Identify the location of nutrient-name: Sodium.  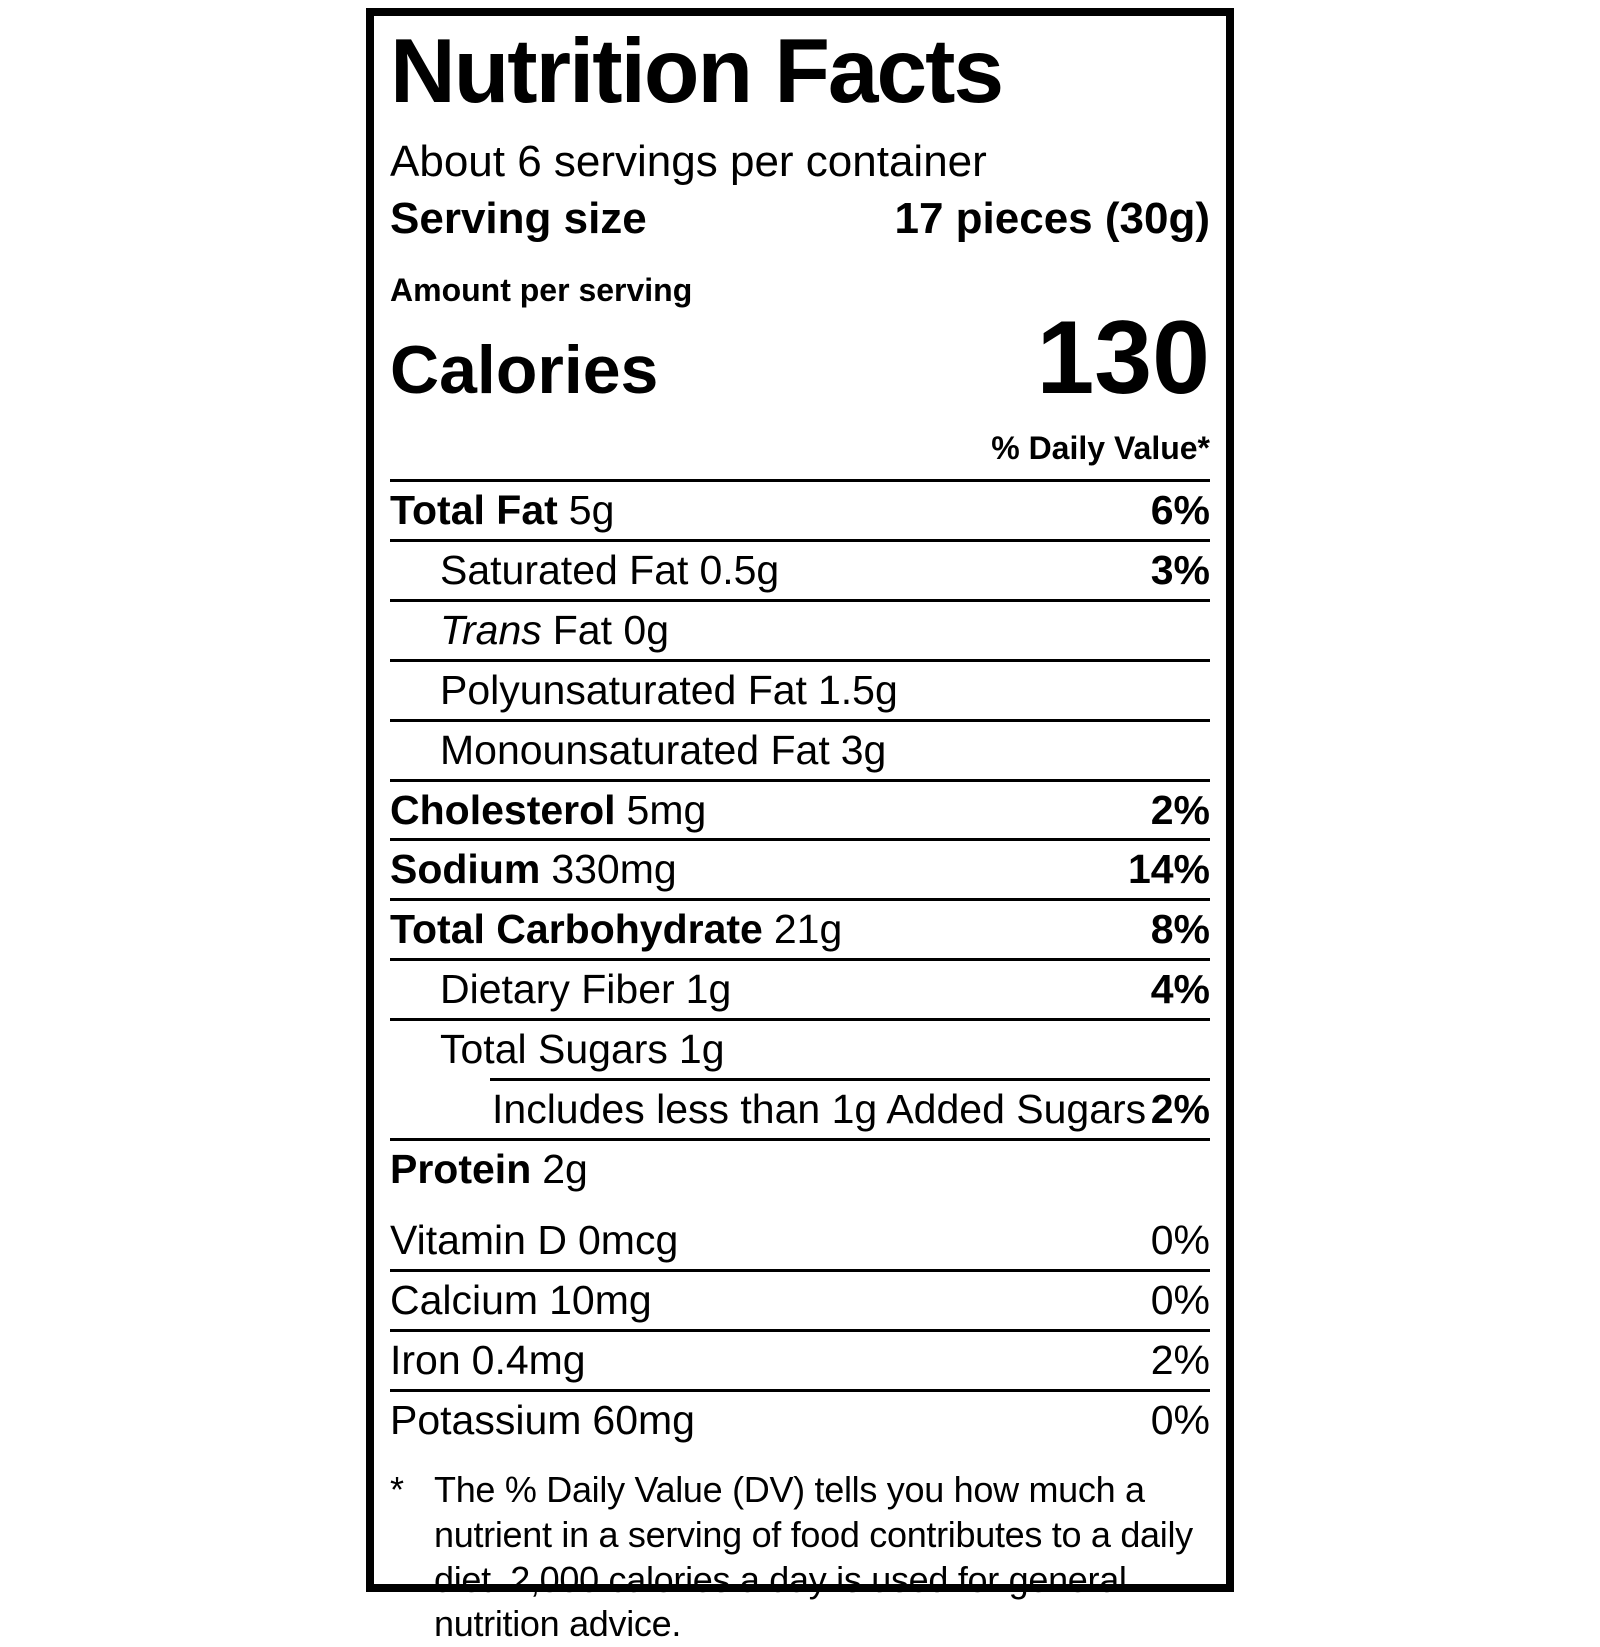
(465, 869).